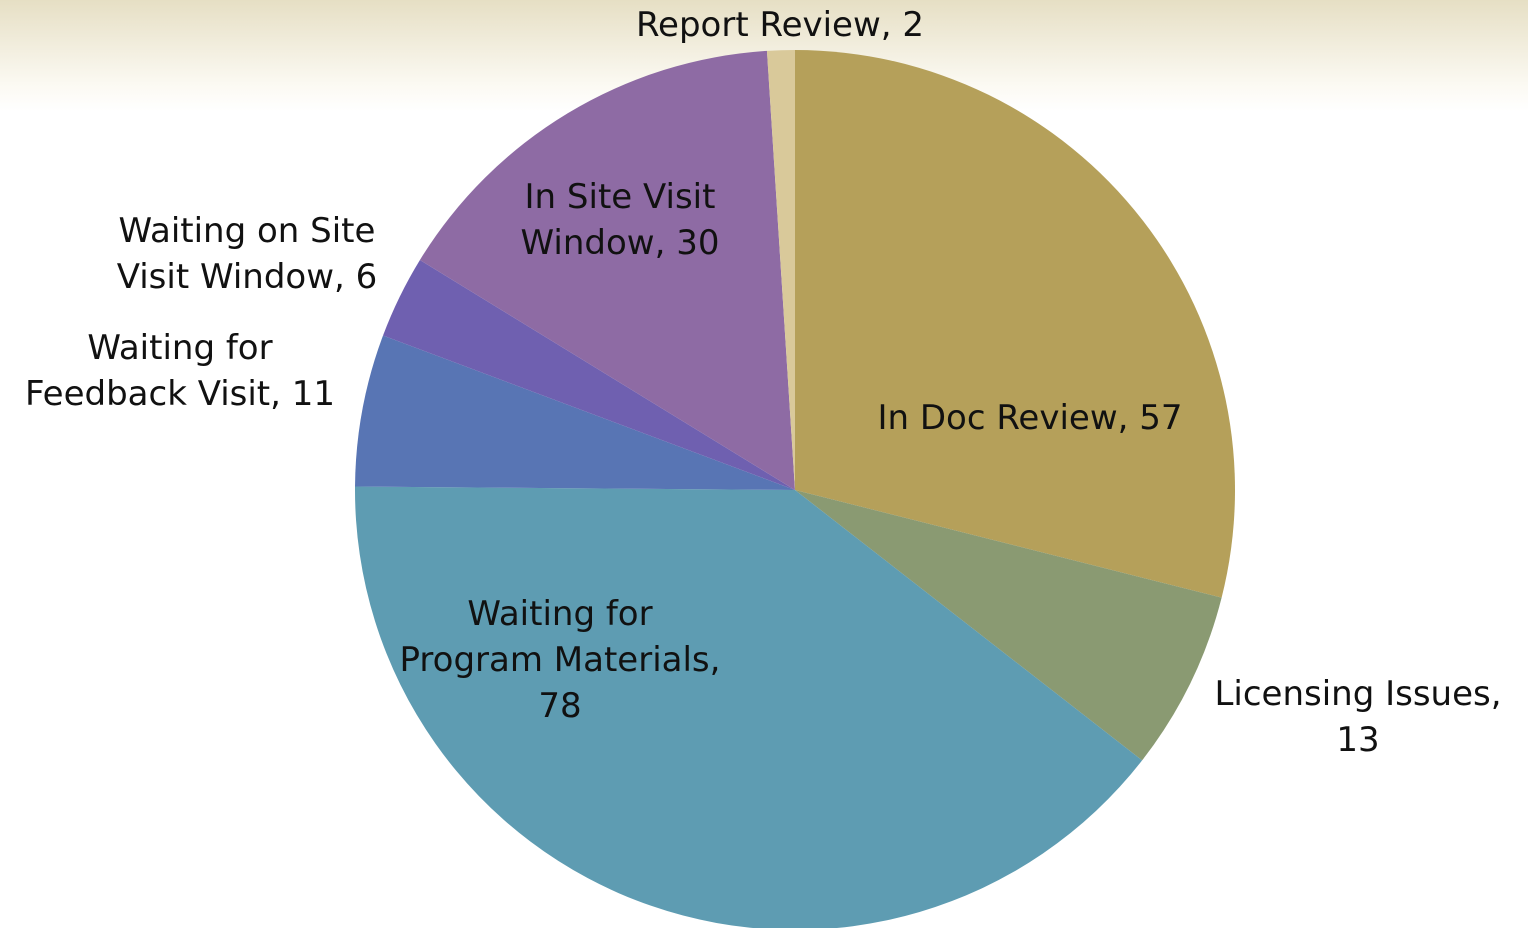 This screenshot has height=928, width=1528. Describe the element at coordinates (560, 660) in the screenshot. I see `data-label: Waiting for Program Materials, 78` at that location.